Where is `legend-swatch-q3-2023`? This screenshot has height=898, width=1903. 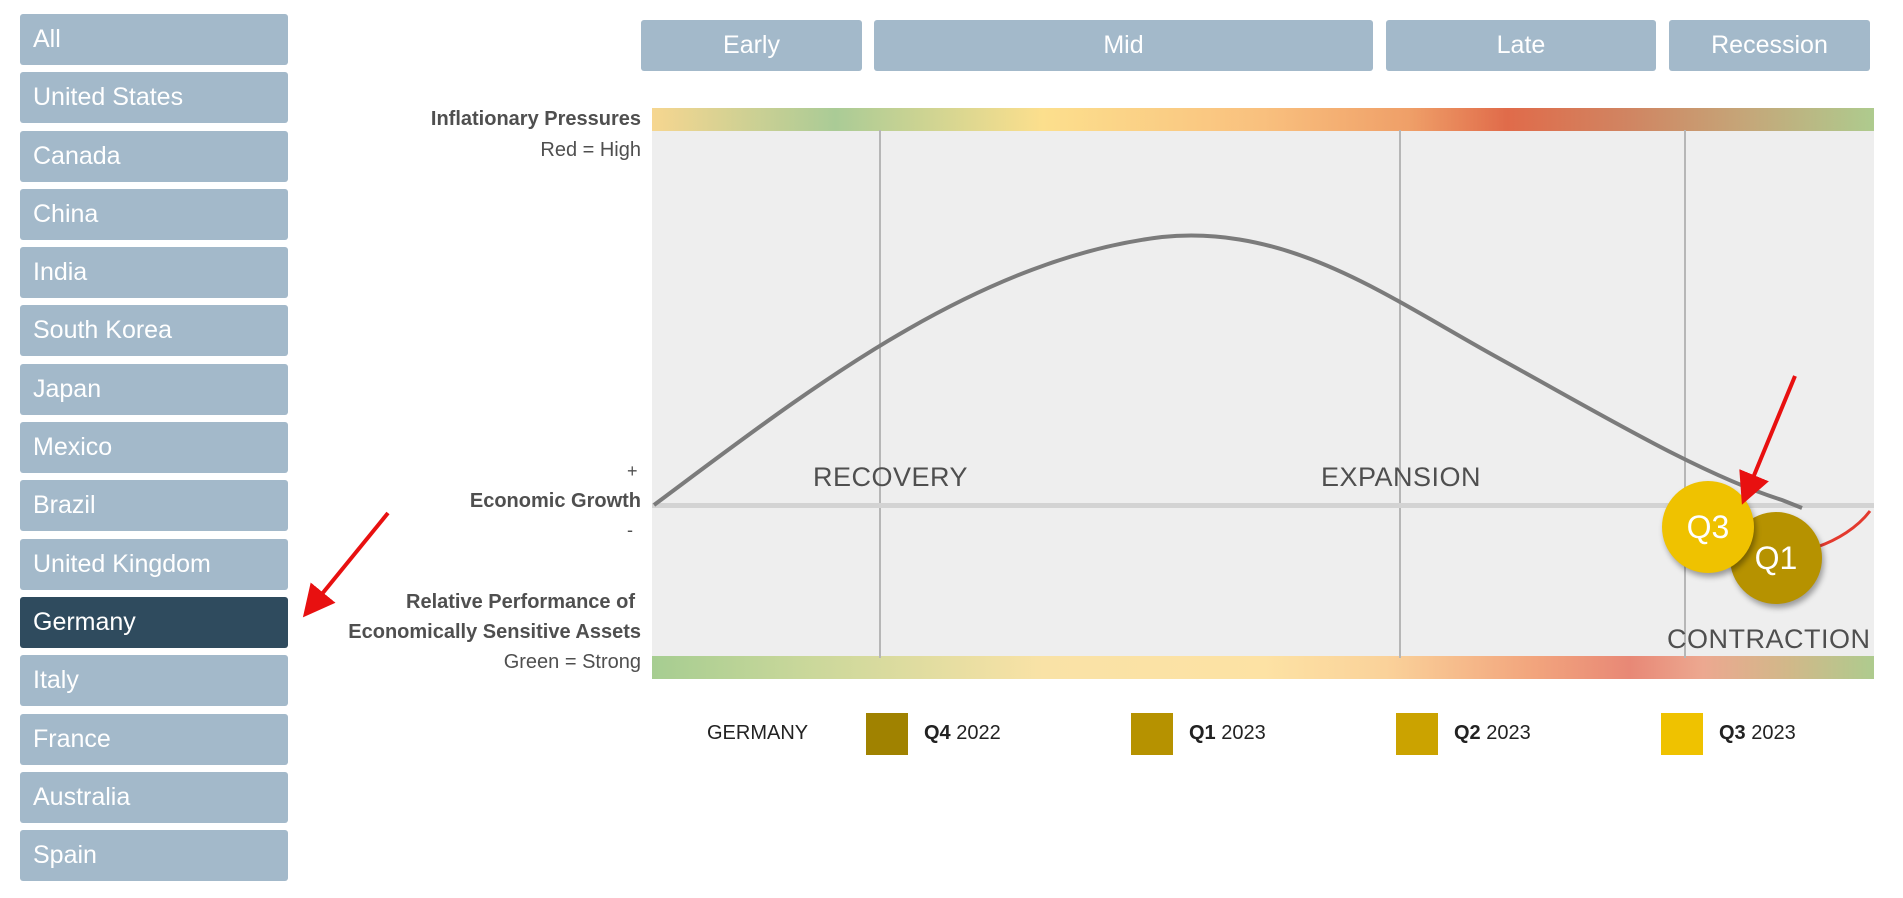 legend-swatch-q3-2023 is located at coordinates (1682, 734).